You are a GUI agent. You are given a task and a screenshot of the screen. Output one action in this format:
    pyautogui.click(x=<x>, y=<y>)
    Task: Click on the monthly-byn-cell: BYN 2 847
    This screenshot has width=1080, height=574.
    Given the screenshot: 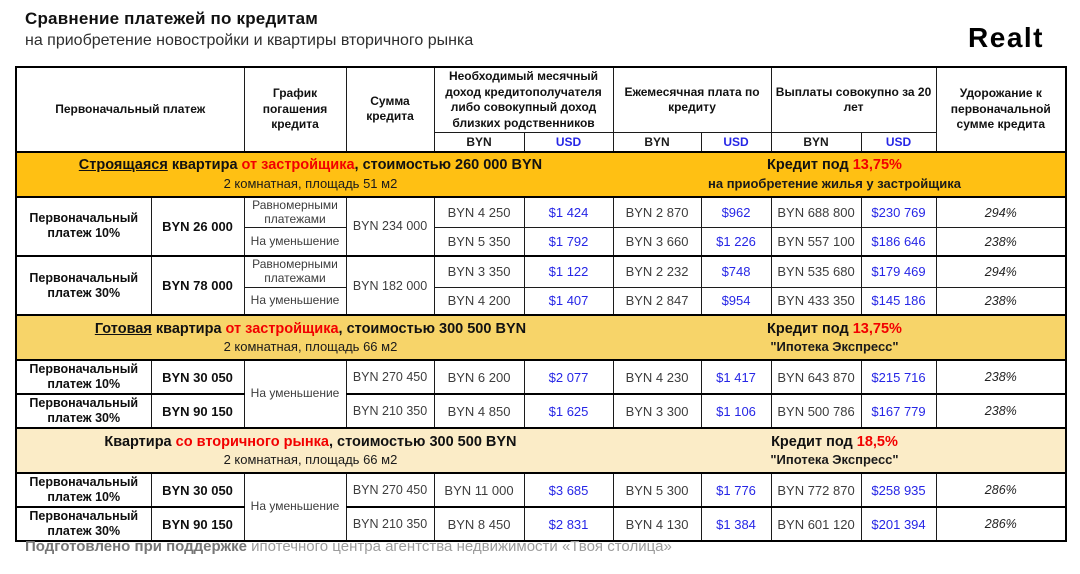 What is the action you would take?
    pyautogui.click(x=657, y=301)
    